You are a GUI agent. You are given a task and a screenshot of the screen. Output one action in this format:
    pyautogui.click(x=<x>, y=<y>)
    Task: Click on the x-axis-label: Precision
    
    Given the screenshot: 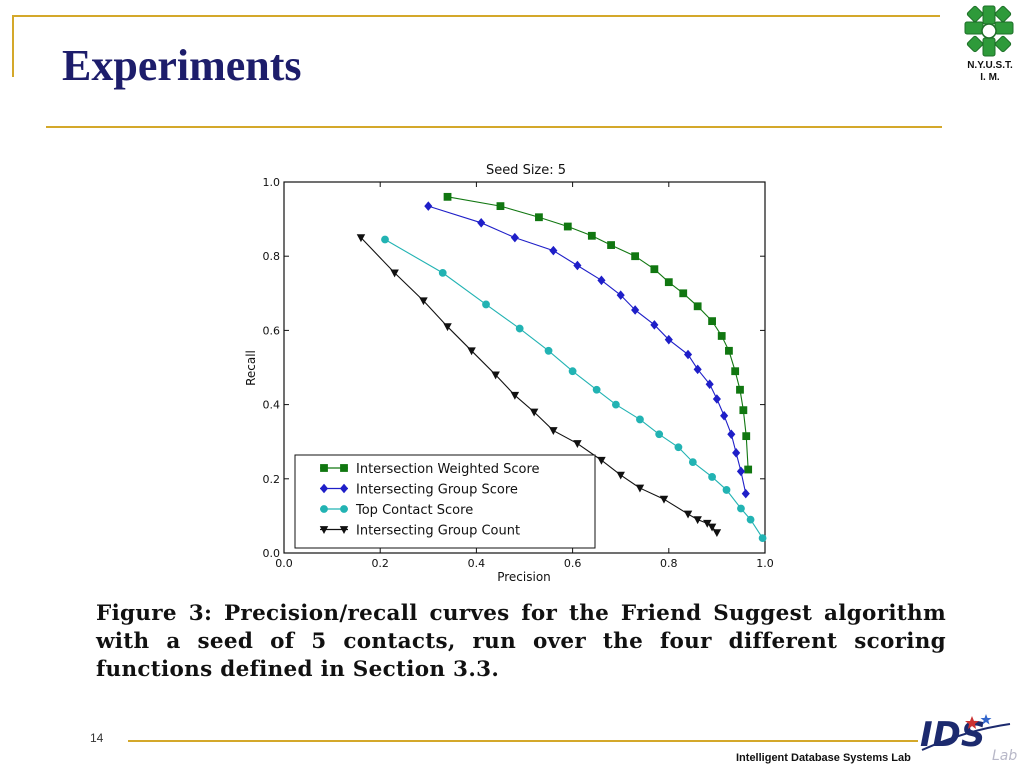 What is the action you would take?
    pyautogui.click(x=524, y=577)
    